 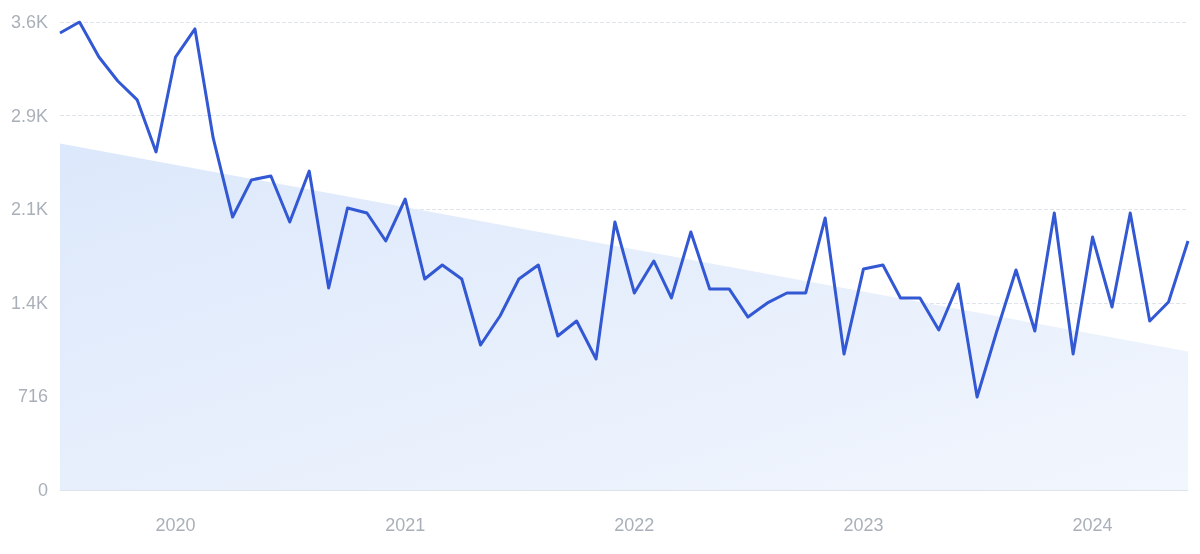 What do you see at coordinates (29, 22) in the screenshot?
I see `y-tick-label: 3.6K` at bounding box center [29, 22].